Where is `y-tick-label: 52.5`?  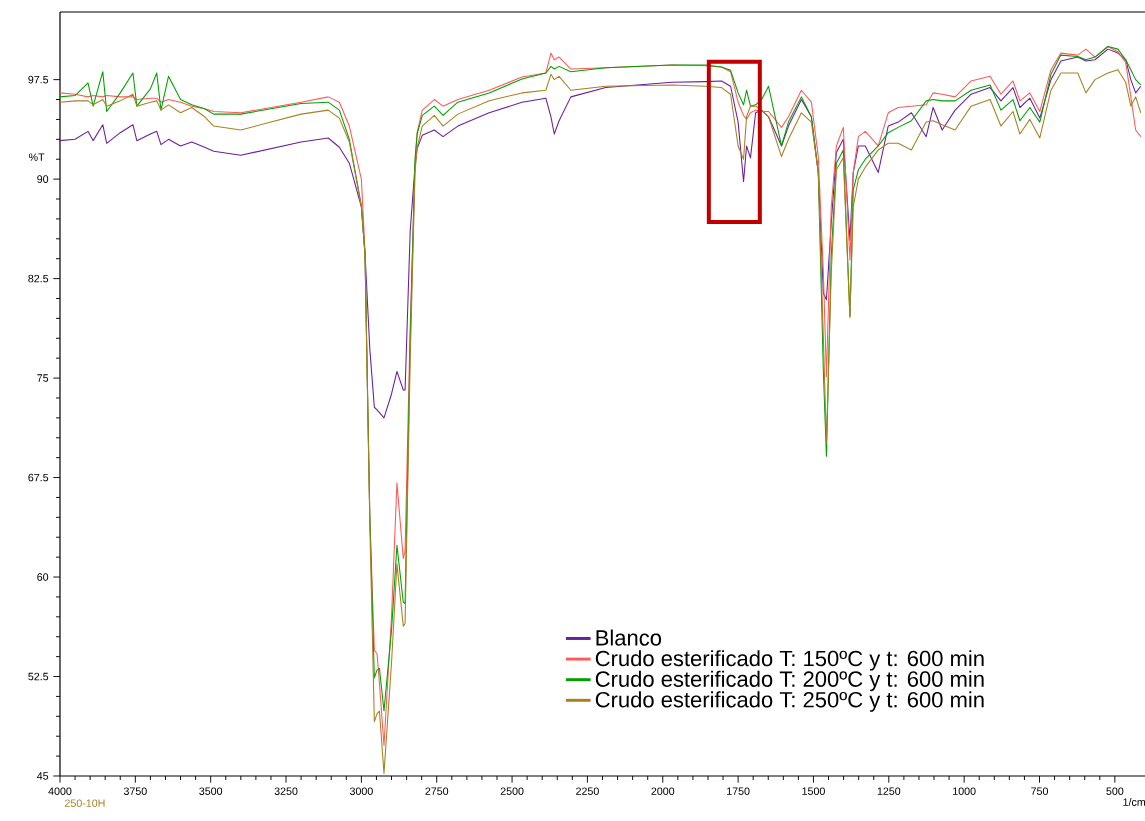 y-tick-label: 52.5 is located at coordinates (38, 676).